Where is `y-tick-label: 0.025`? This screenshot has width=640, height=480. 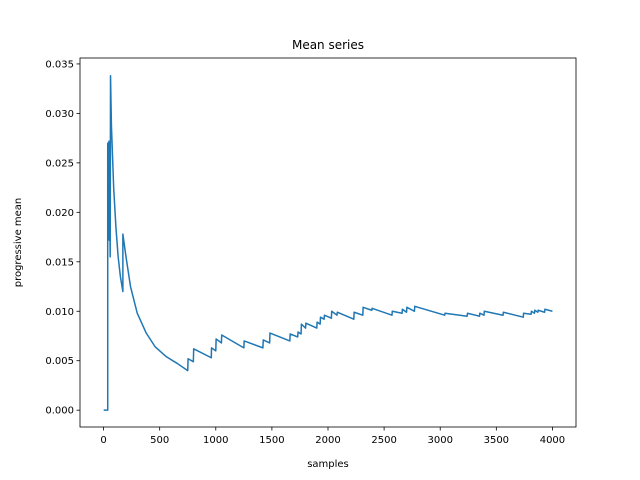
y-tick-label: 0.025 is located at coordinates (59, 163).